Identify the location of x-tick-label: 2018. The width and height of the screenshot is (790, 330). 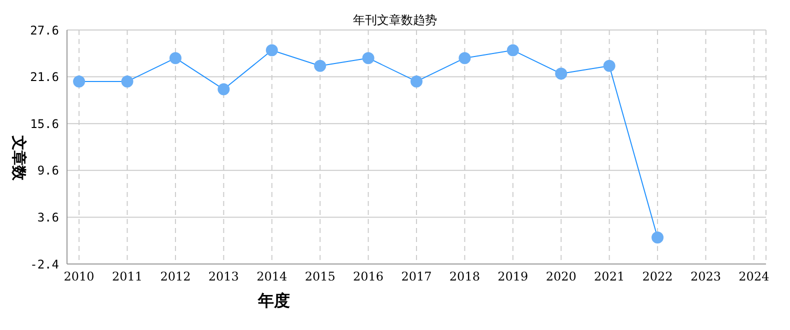
(464, 277).